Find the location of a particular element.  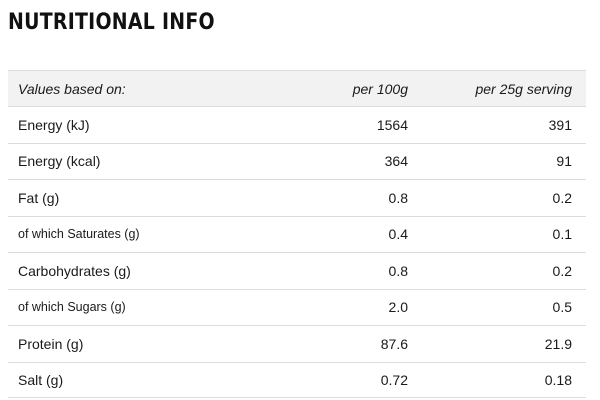

page-title: NUTRITIONAL INFO is located at coordinates (111, 22).